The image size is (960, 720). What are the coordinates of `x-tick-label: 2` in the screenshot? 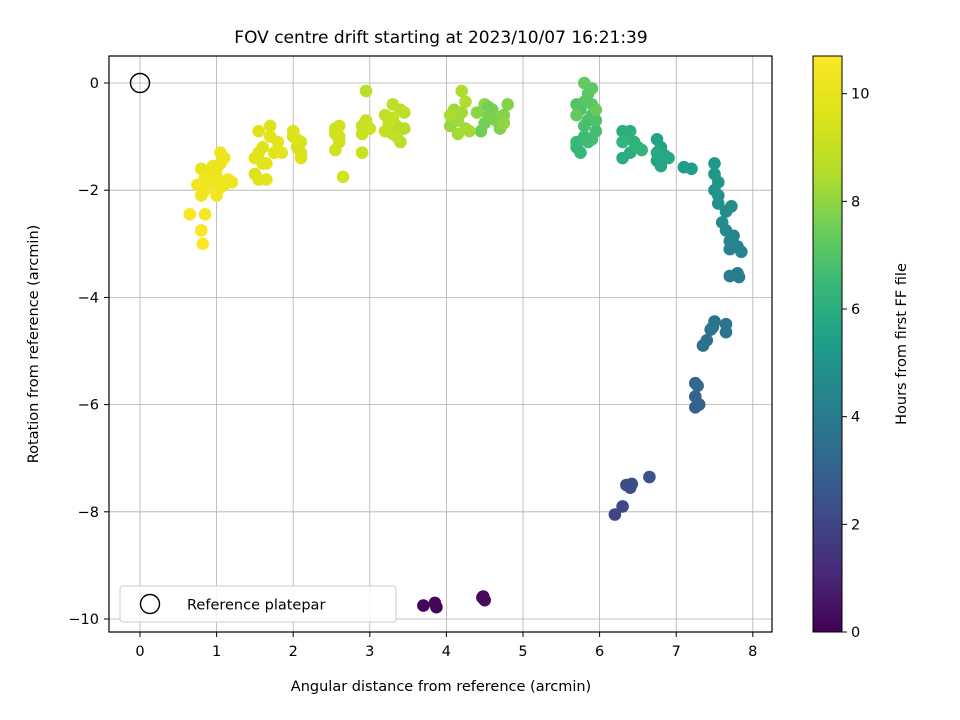 It's located at (293, 652).